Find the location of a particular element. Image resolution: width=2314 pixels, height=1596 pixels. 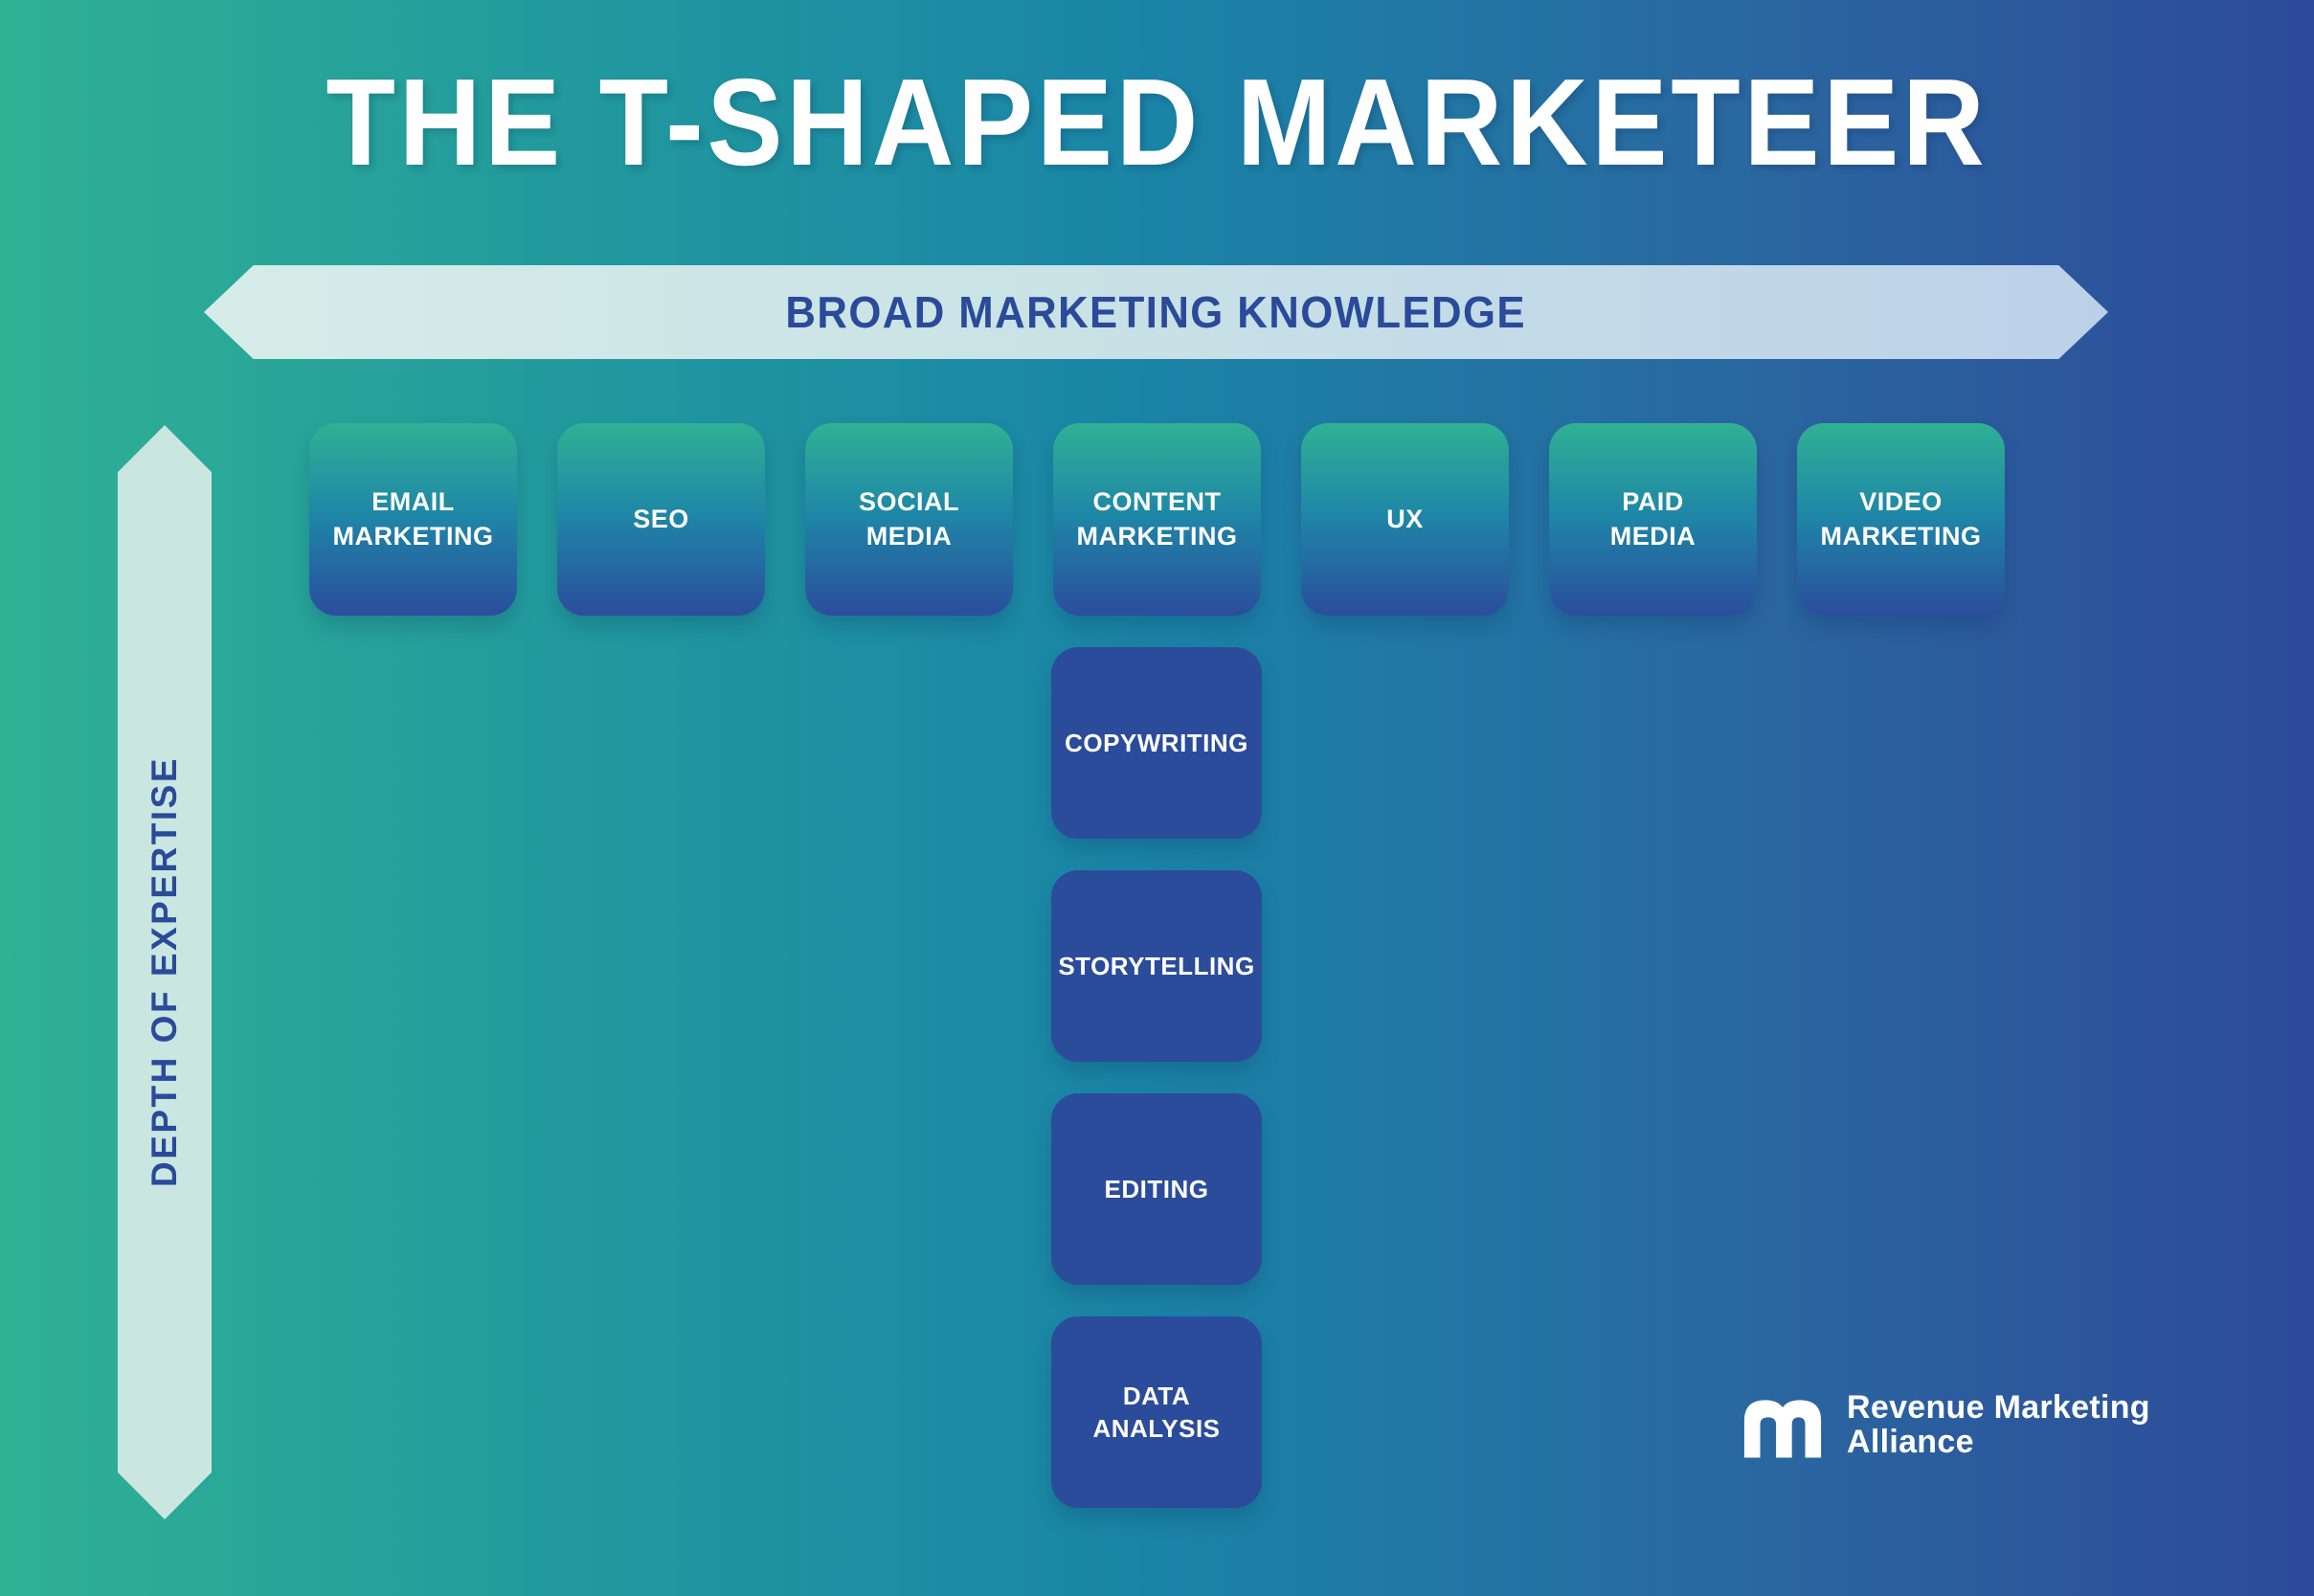

broad-skill-label: CONTENT MARKETING is located at coordinates (1157, 518).